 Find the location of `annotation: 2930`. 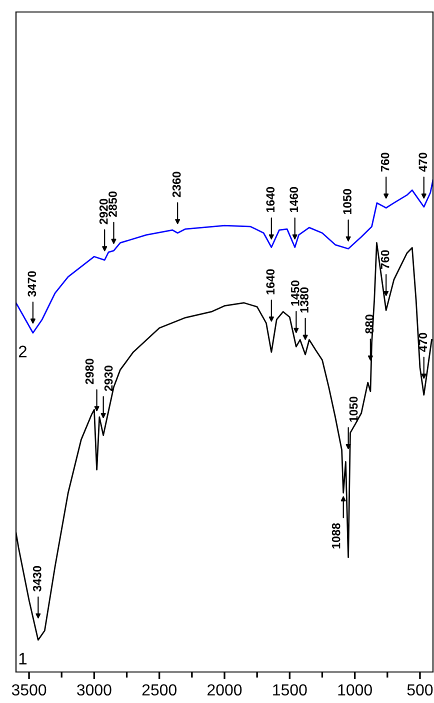

annotation: 2930 is located at coordinates (108, 379).